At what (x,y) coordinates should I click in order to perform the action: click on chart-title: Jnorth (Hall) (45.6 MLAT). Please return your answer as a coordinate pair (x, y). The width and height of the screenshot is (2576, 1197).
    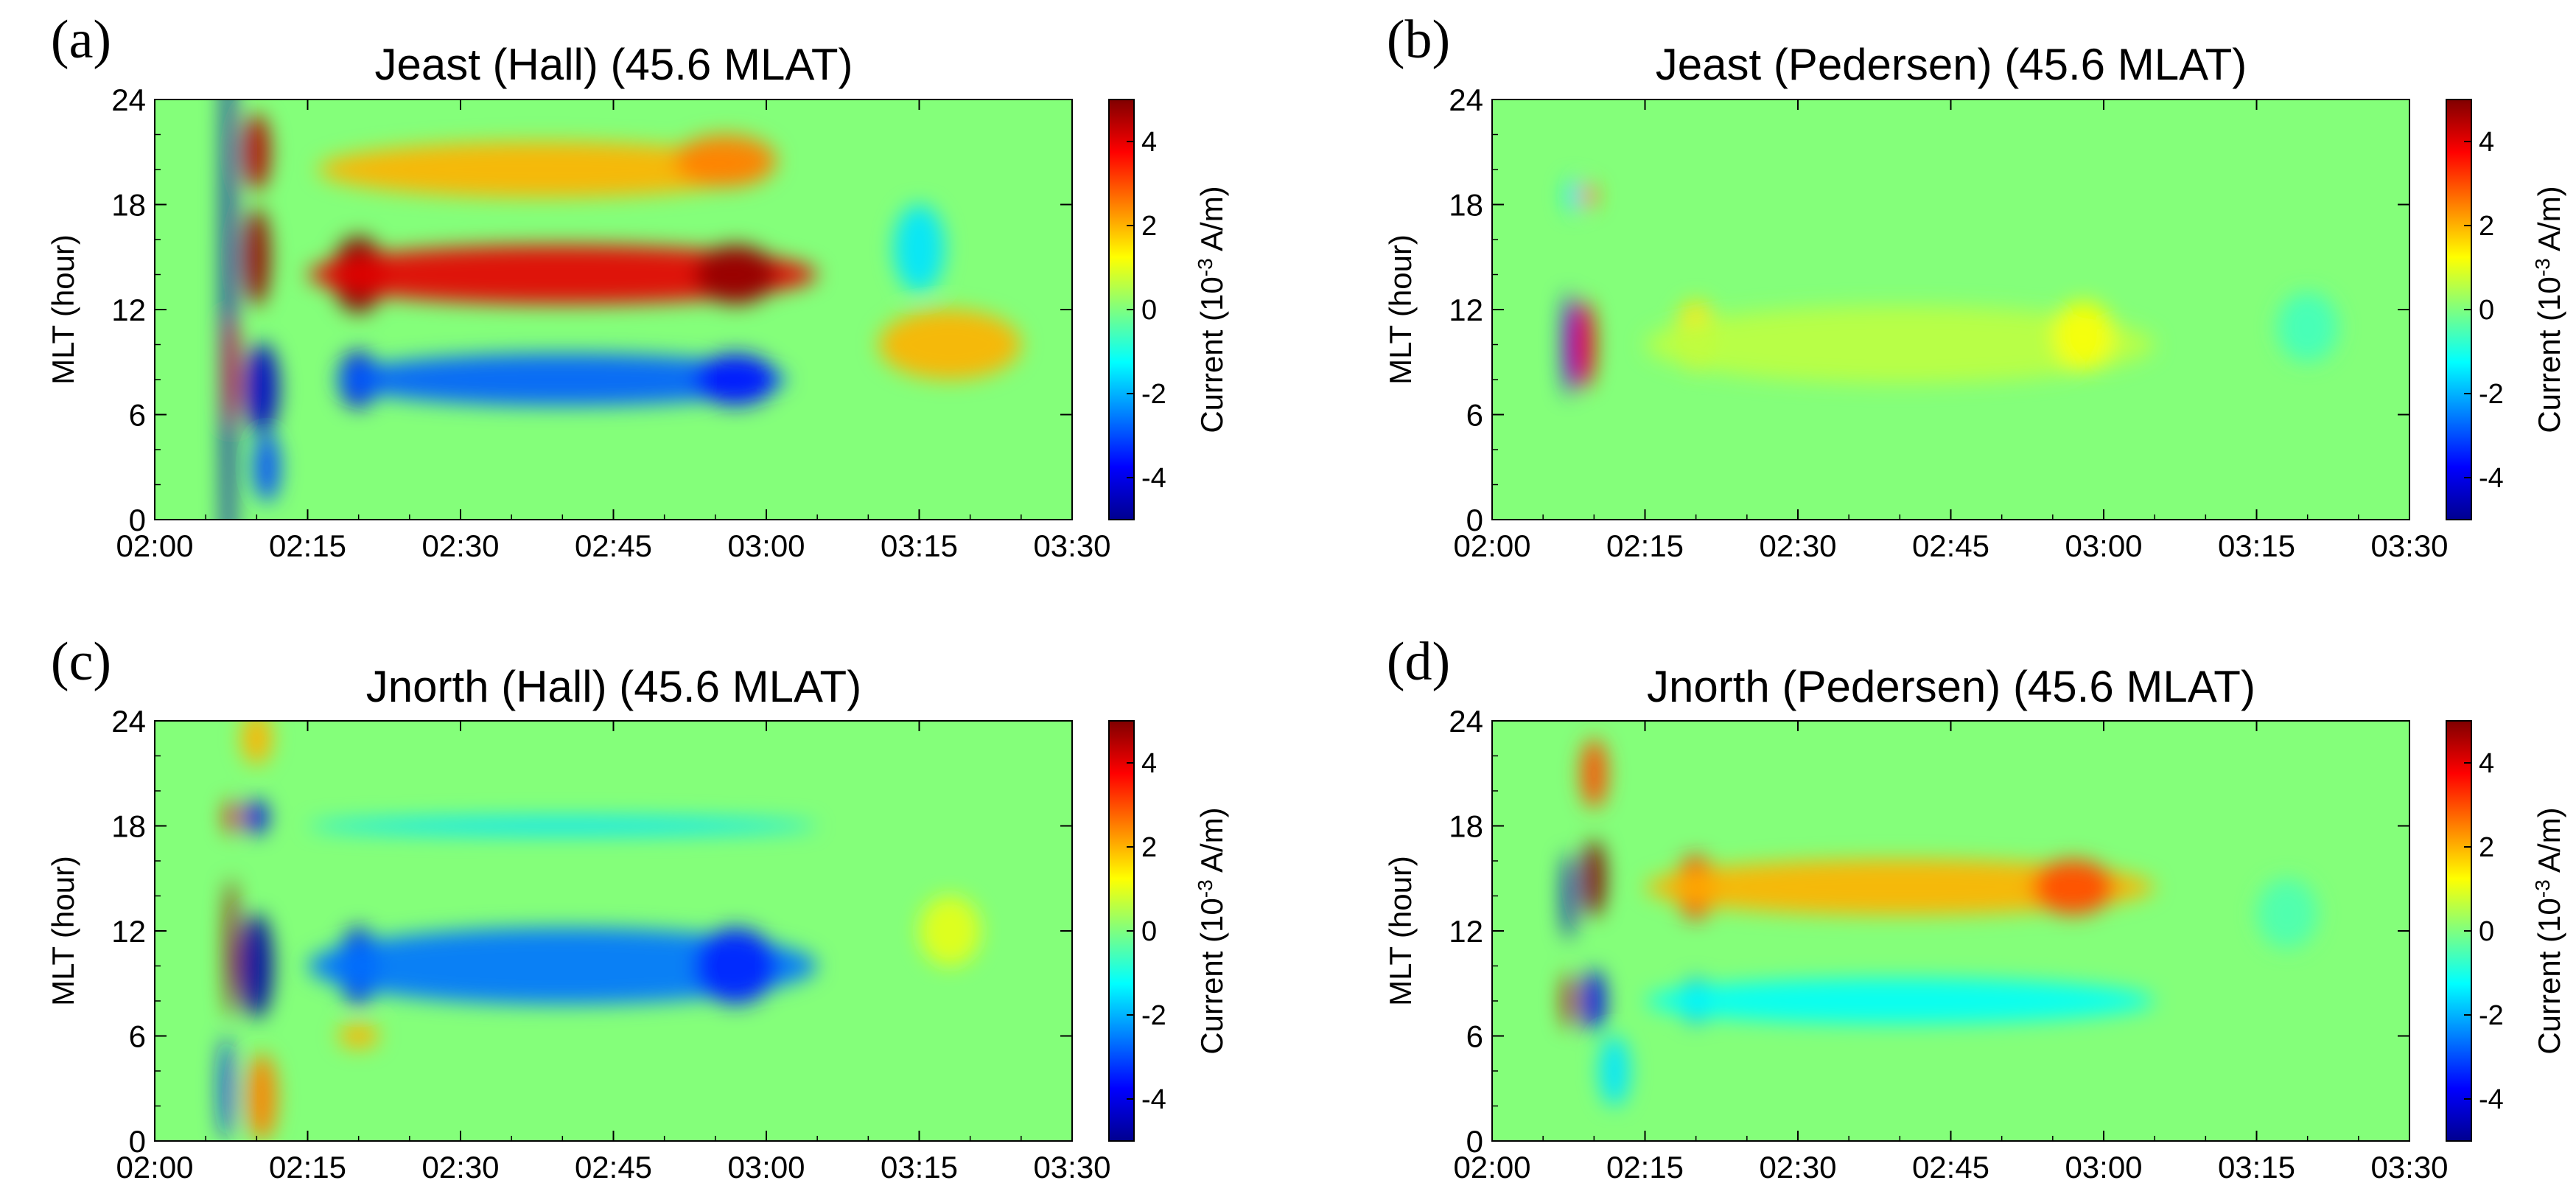
    Looking at the image, I should click on (613, 686).